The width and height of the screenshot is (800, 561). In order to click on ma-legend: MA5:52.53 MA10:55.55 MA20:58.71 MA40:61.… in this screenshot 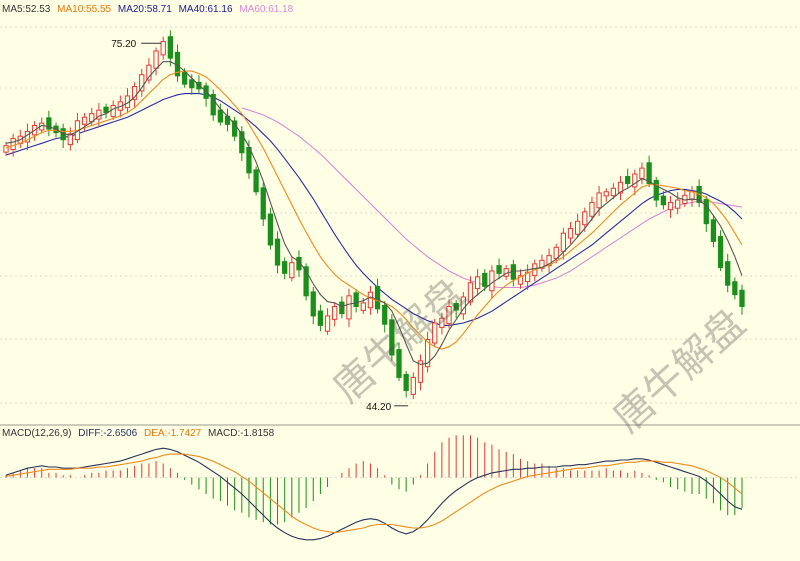, I will do `click(149, 10)`.